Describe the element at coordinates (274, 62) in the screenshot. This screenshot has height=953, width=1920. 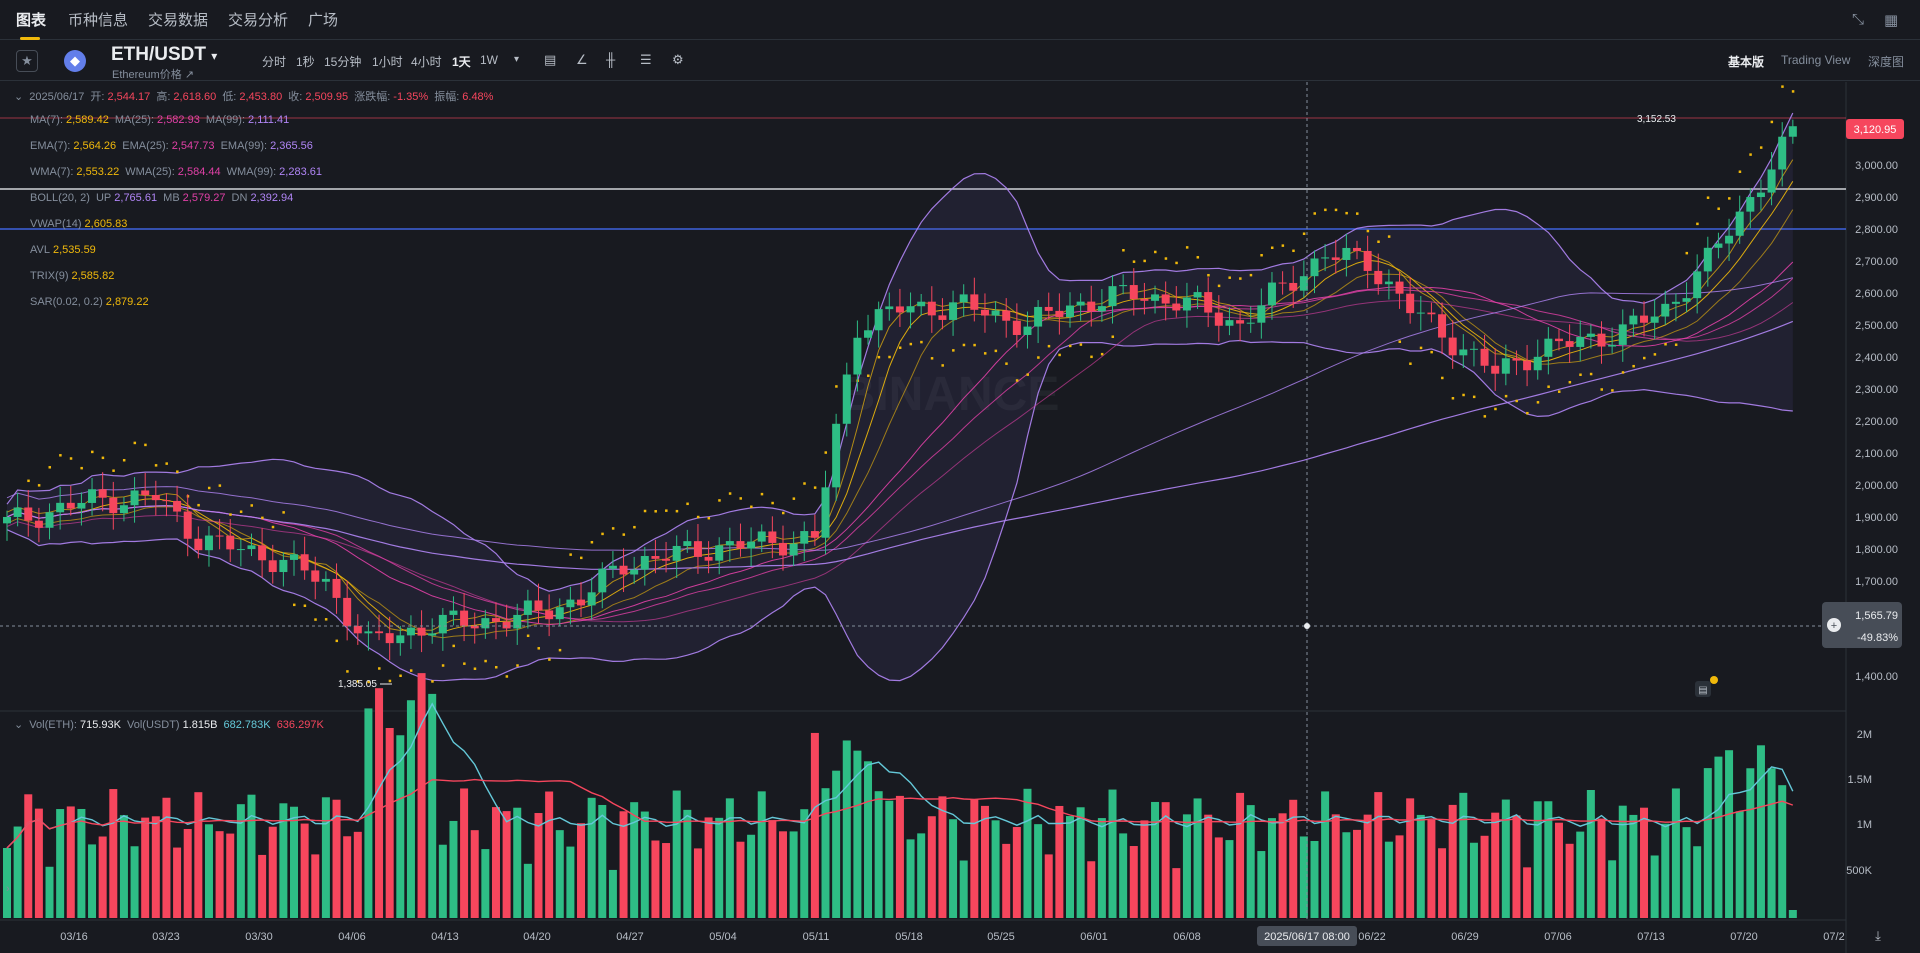
I see `timeframe-time-share: 分时` at that location.